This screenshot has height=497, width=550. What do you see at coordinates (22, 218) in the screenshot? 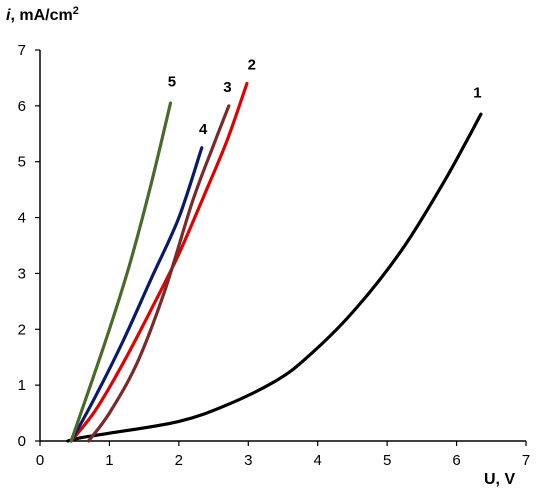
I see `y-tick-label: 4` at bounding box center [22, 218].